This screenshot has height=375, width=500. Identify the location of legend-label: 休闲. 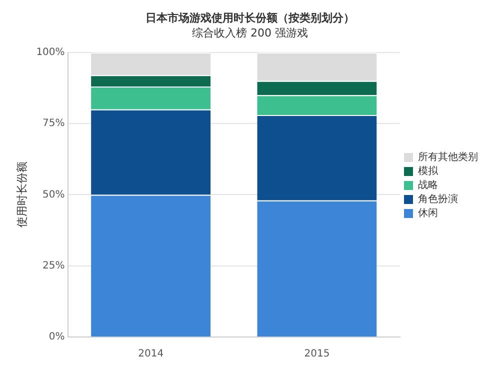
(428, 213).